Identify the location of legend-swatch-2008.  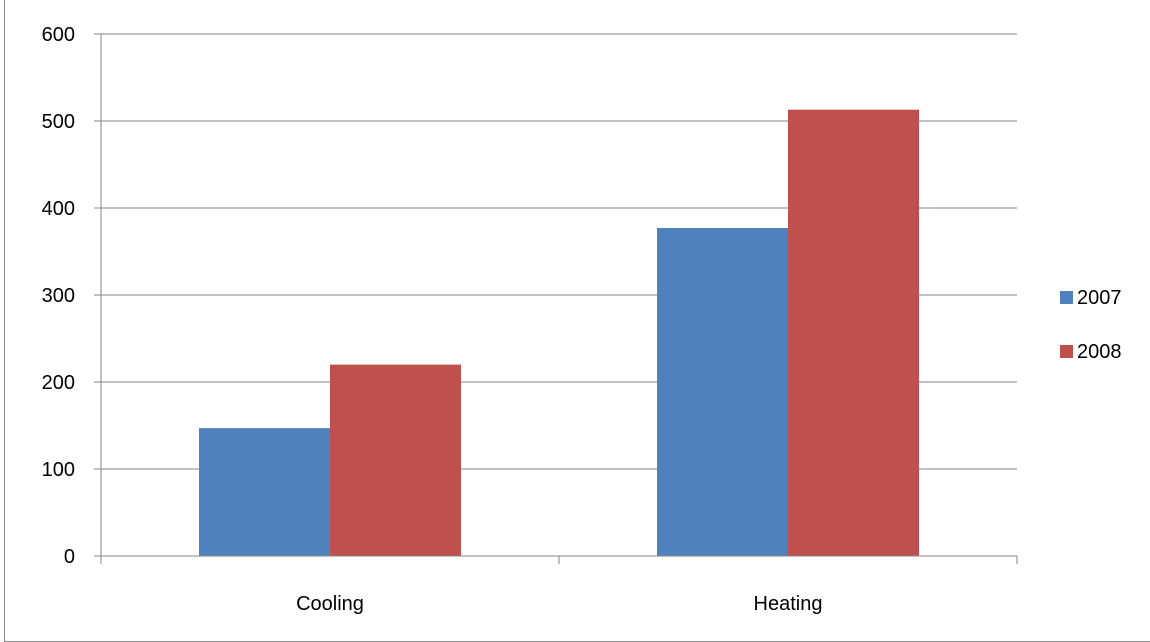
(1066, 351).